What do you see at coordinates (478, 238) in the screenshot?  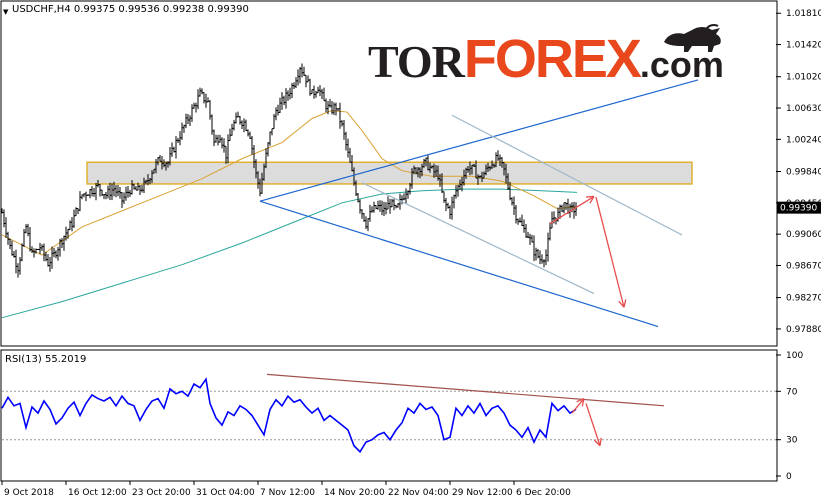 I see `inner-channel-bottom-line` at bounding box center [478, 238].